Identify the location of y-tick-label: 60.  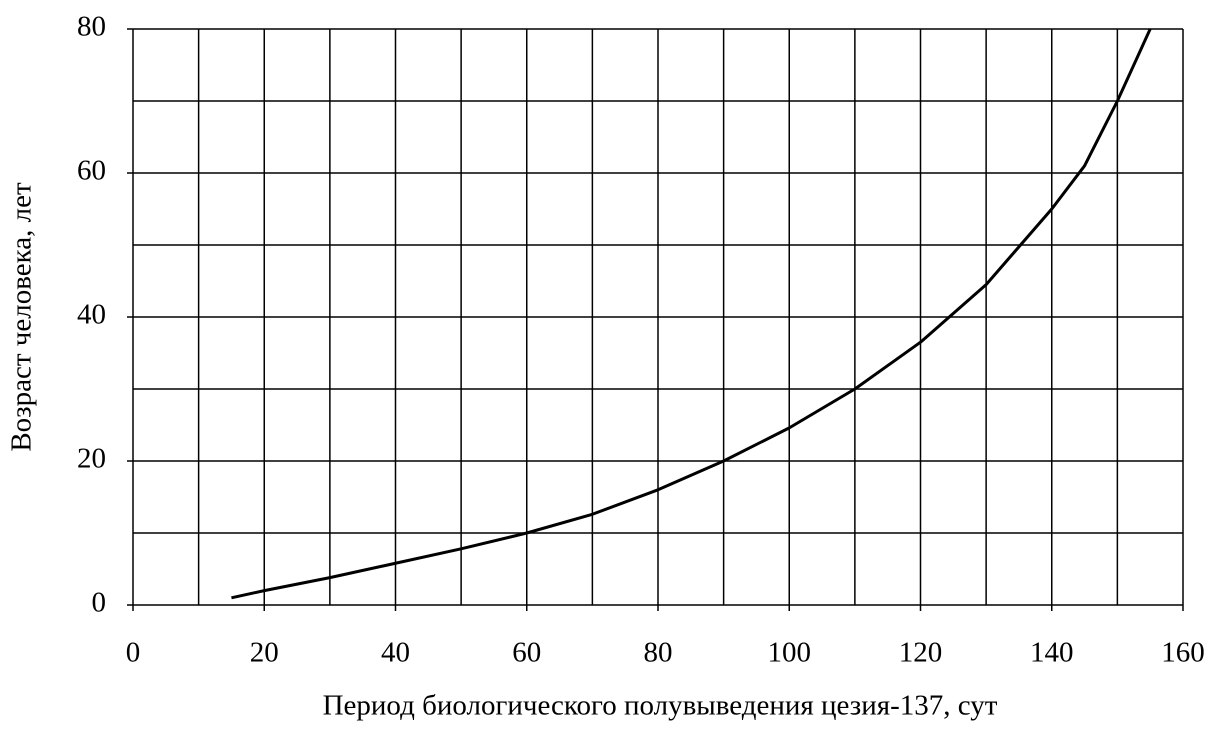
(91, 171).